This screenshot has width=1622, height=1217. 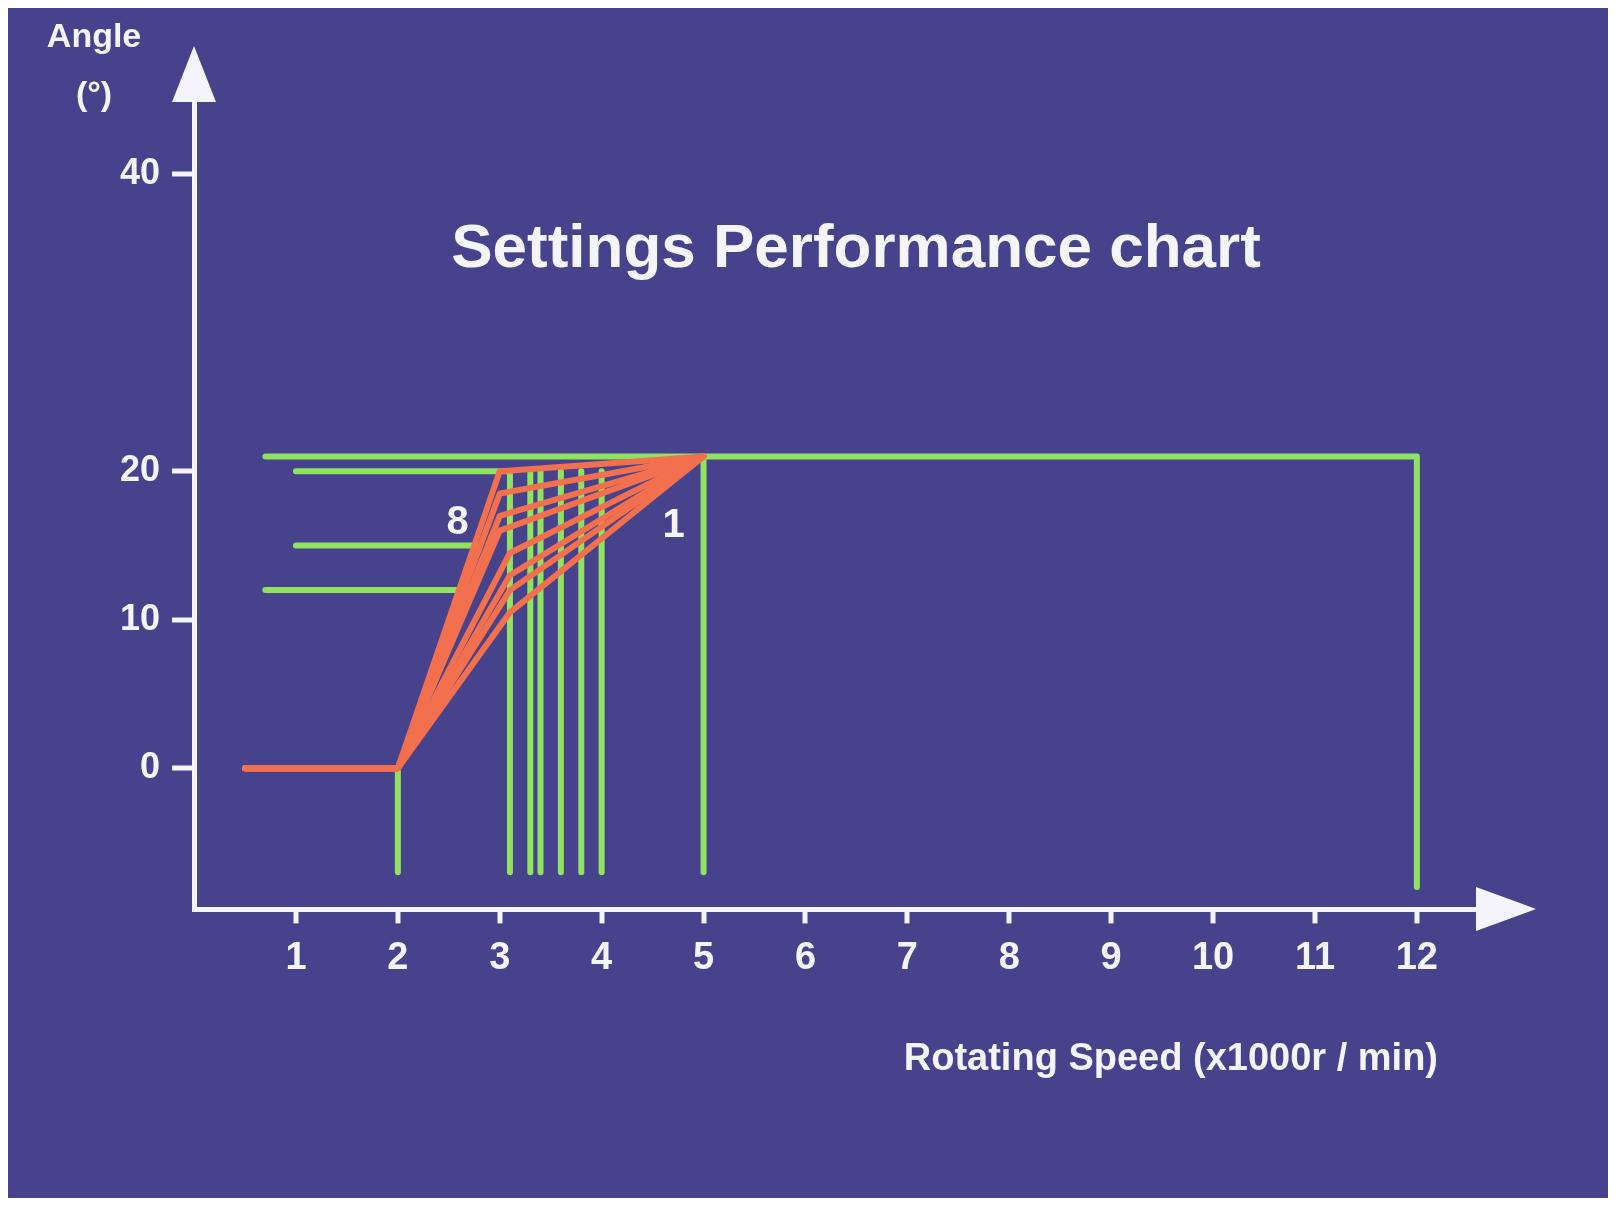 I want to click on y-tick-label: 40, so click(x=140, y=172).